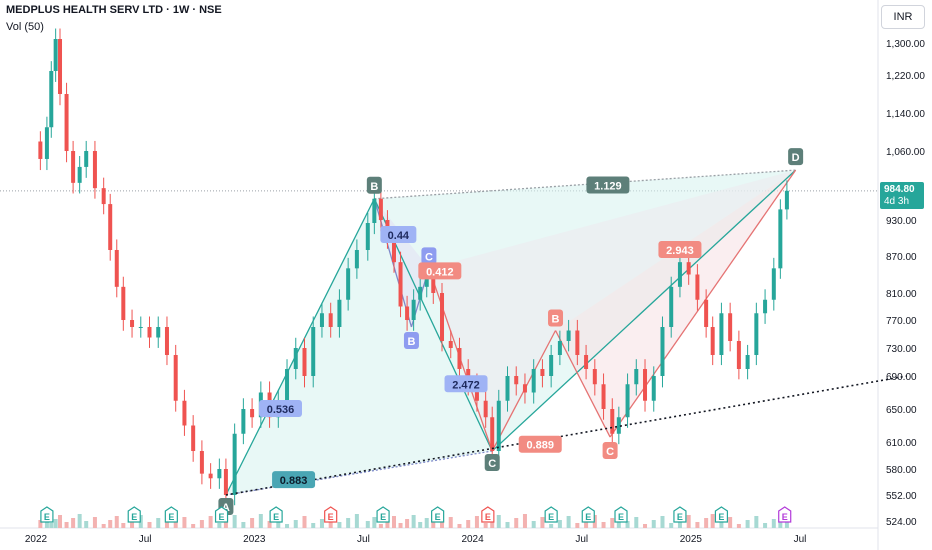 The height and width of the screenshot is (550, 932). Describe the element at coordinates (374, 187) in the screenshot. I see `svg-text: B` at that location.